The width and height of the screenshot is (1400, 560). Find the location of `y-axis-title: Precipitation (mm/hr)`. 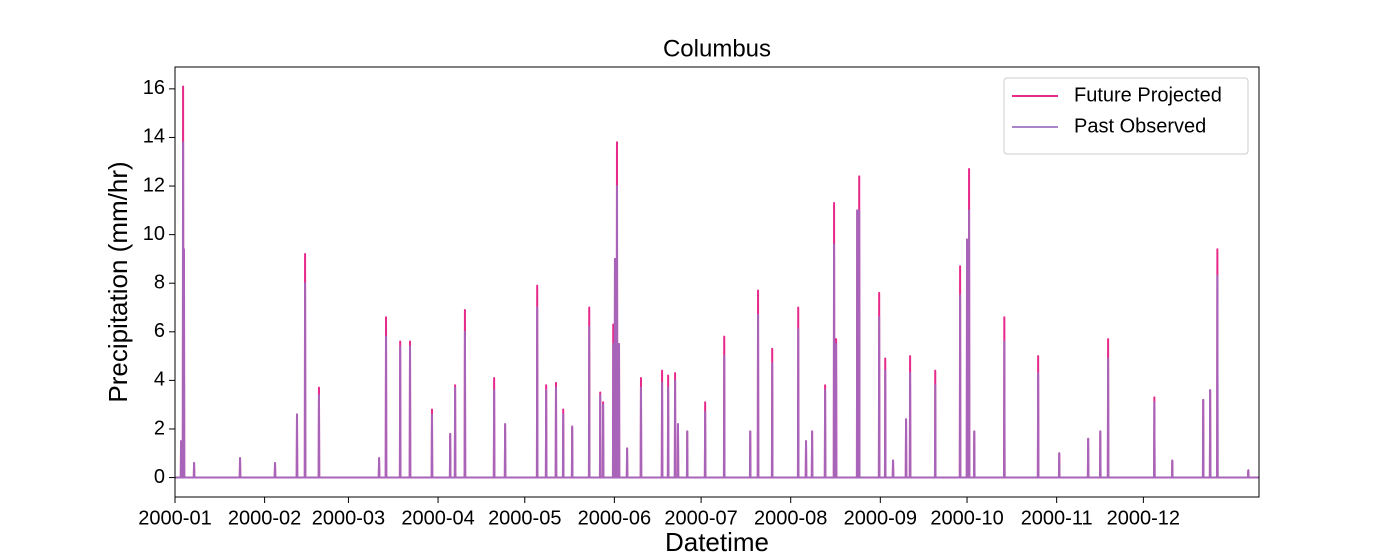

y-axis-title: Precipitation (mm/hr) is located at coordinates (118, 281).